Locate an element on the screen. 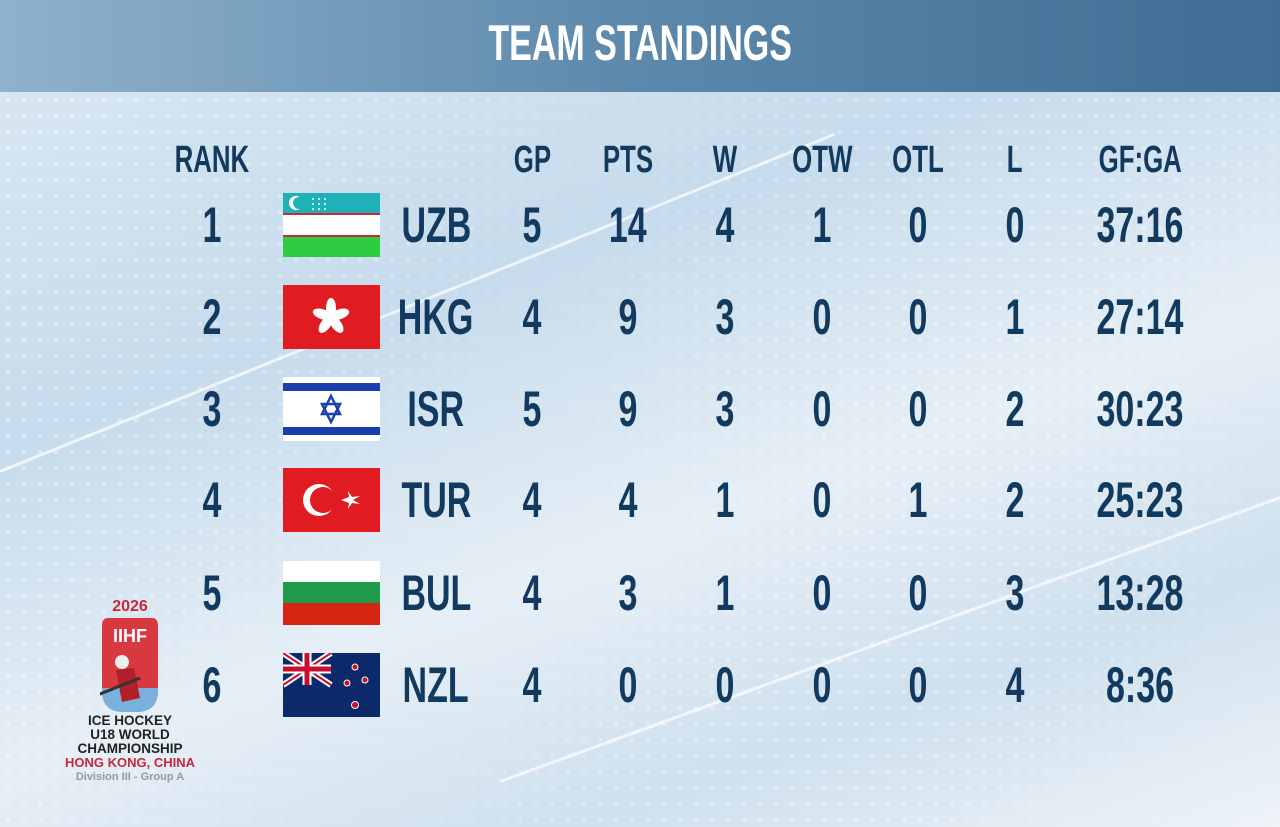  logo-location: HONG KONG, CHINA is located at coordinates (130, 762).